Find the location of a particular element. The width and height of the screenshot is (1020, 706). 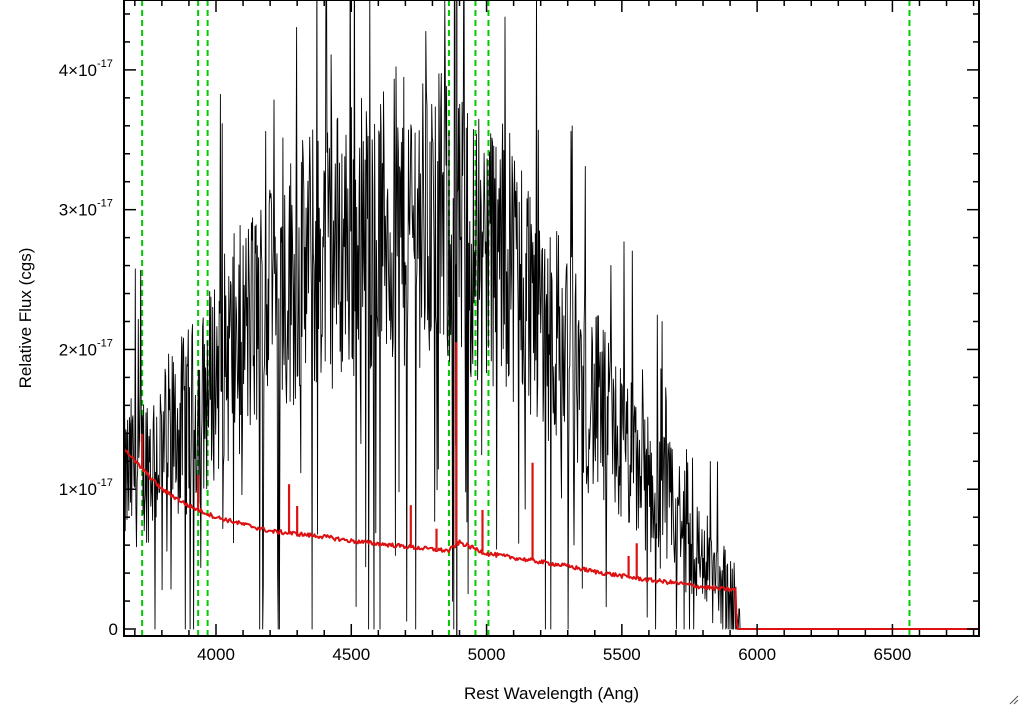

y-tick-mantissa: 2×10 is located at coordinates (78, 349).